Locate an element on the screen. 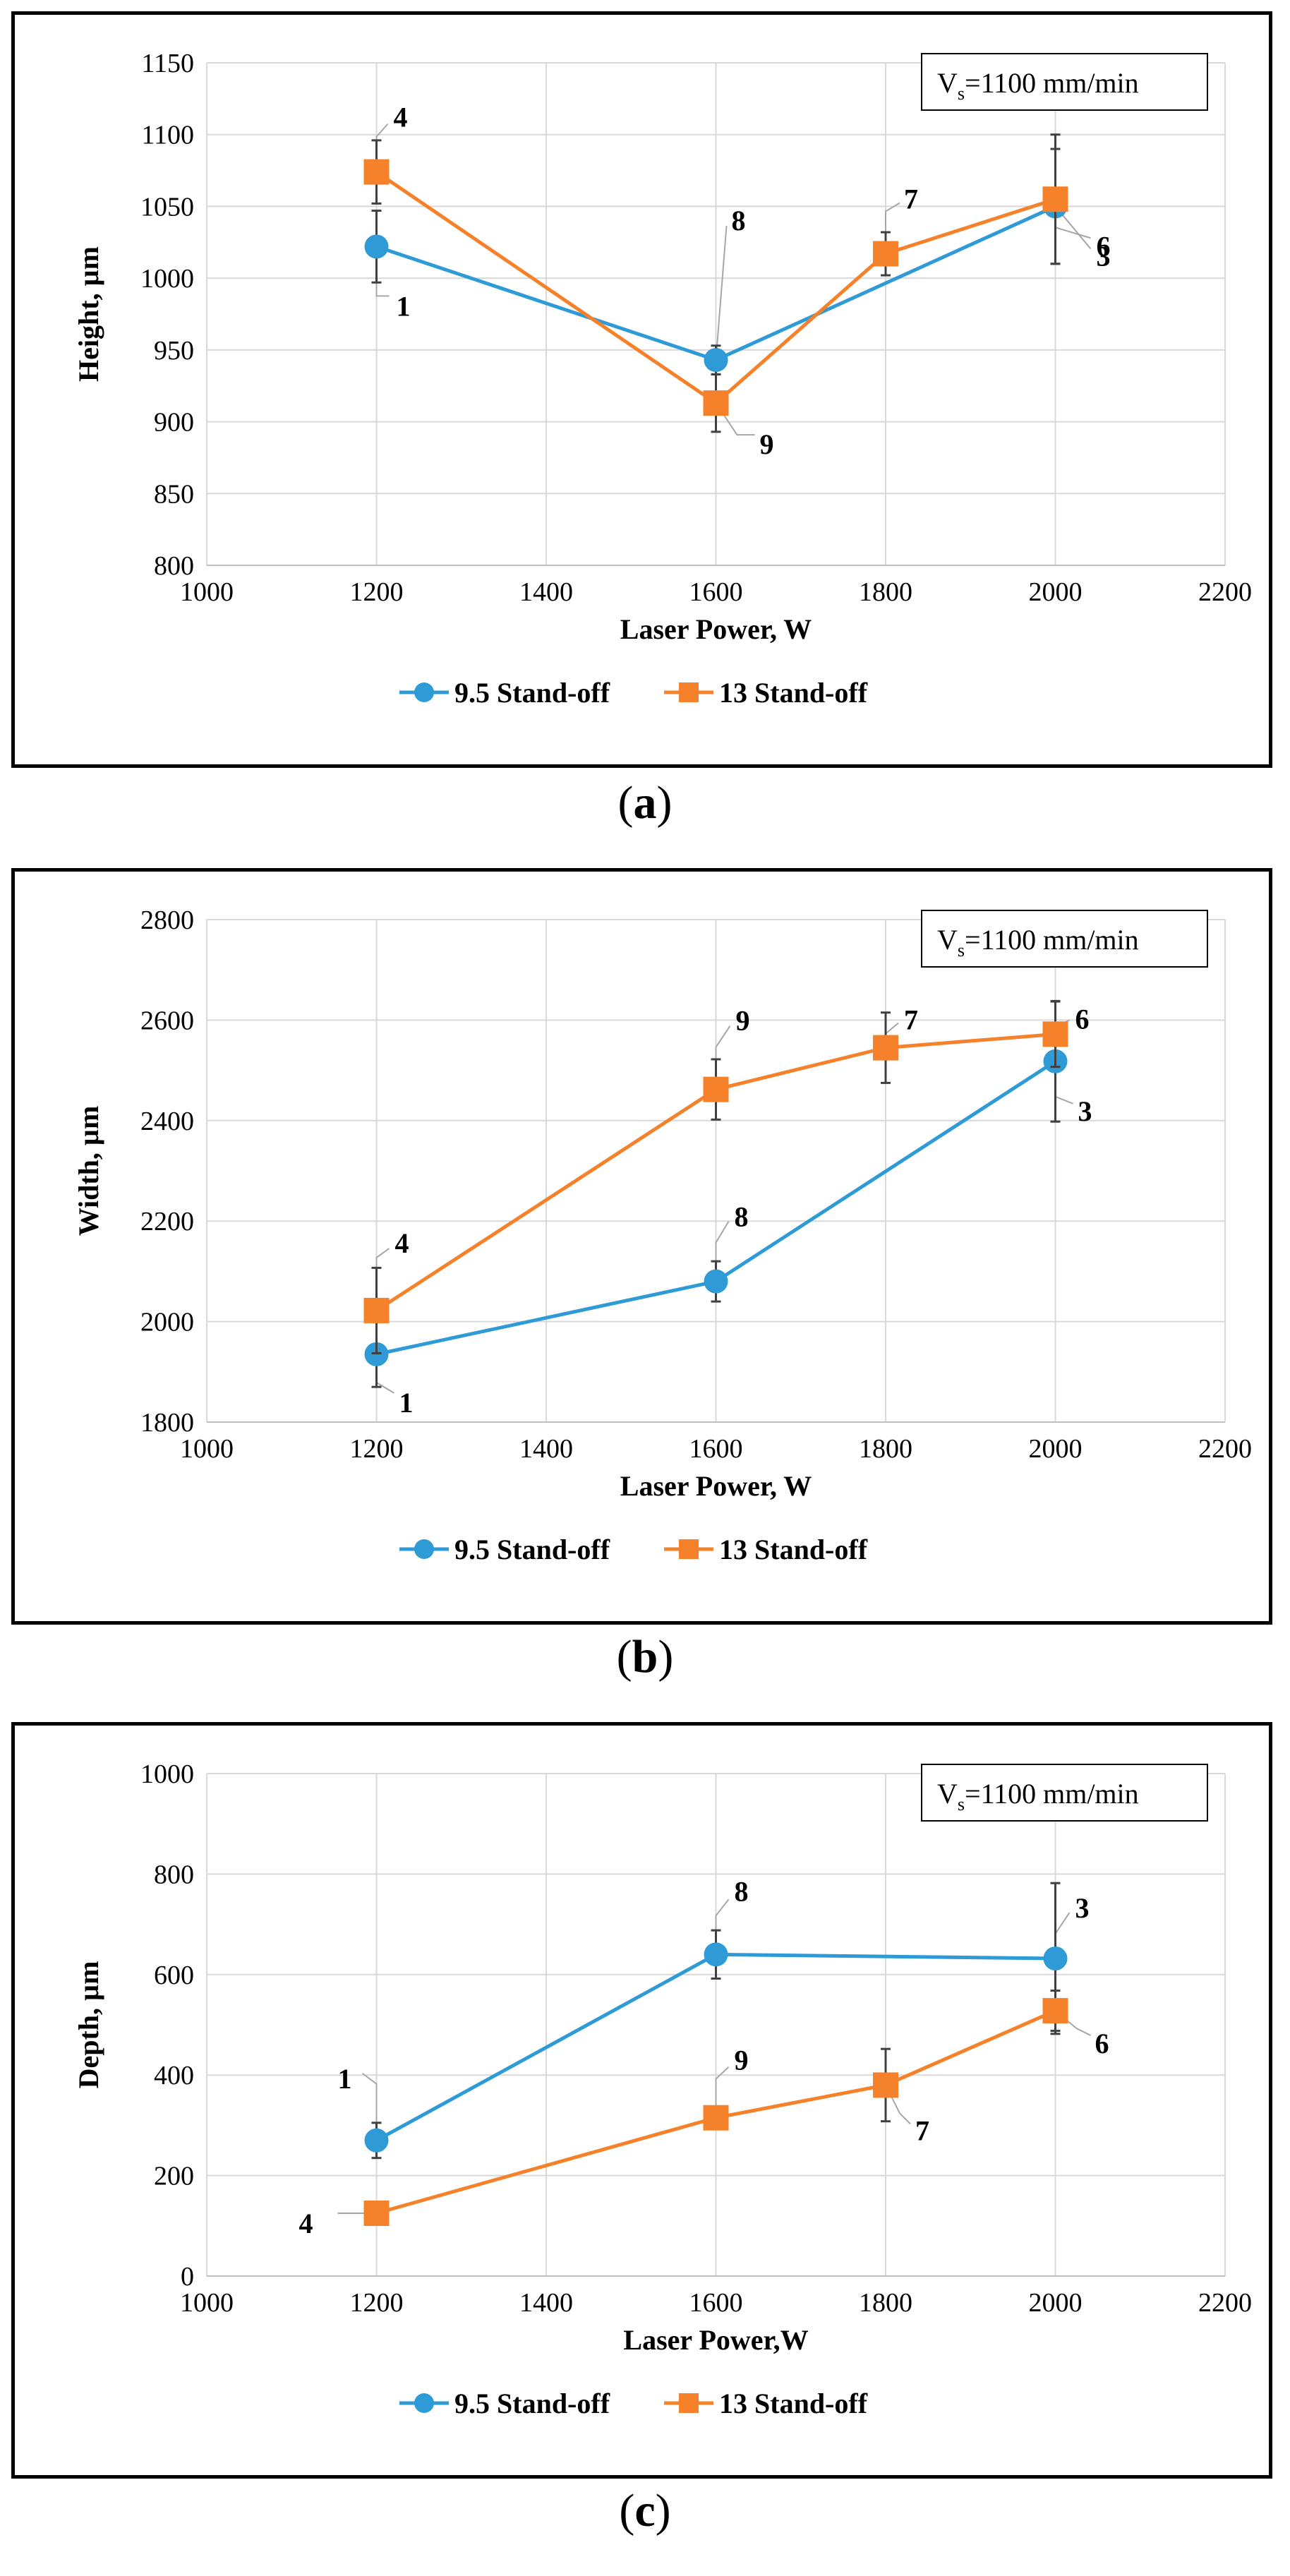 This screenshot has width=1290, height=2576. caption-a: (a) is located at coordinates (645, 803).